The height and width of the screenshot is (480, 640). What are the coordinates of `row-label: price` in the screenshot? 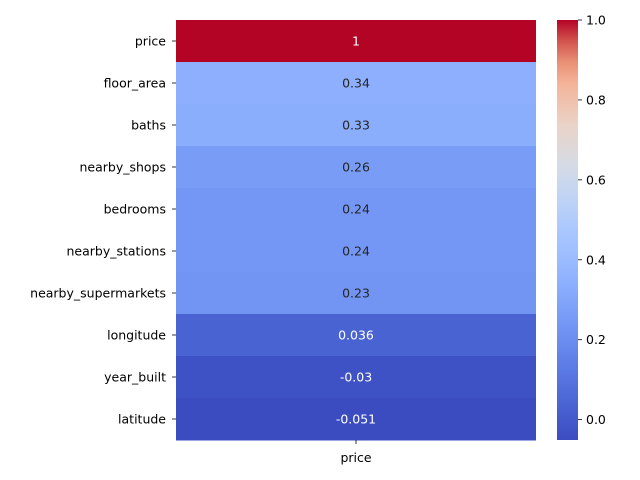 It's located at (150, 41).